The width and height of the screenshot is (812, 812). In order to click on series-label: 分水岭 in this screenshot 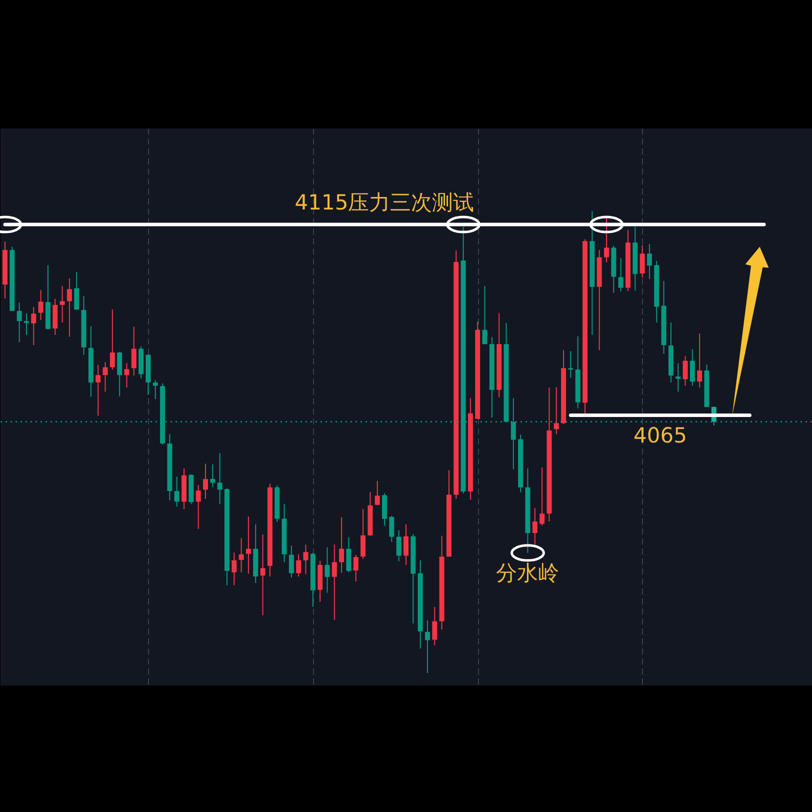, I will do `click(528, 572)`.